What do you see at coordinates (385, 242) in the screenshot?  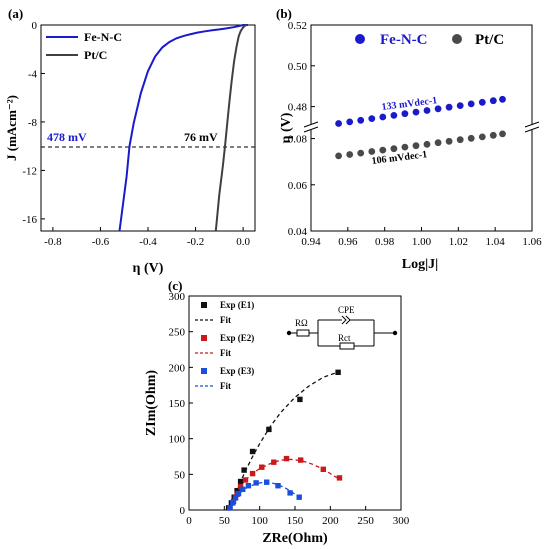 I see `b-xtick-label: 0.98` at bounding box center [385, 242].